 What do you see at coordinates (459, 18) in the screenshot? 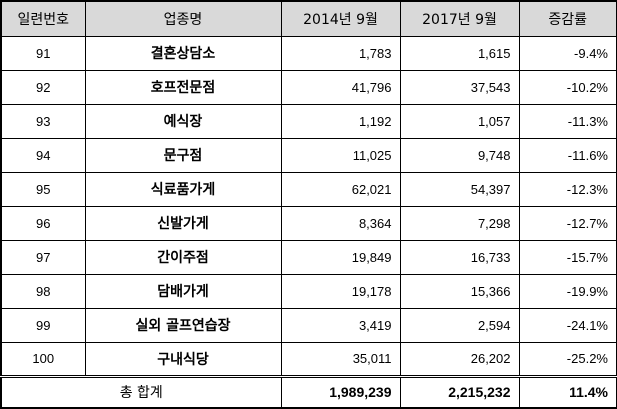
I see `header-2017-sep: 2017년 9월` at bounding box center [459, 18].